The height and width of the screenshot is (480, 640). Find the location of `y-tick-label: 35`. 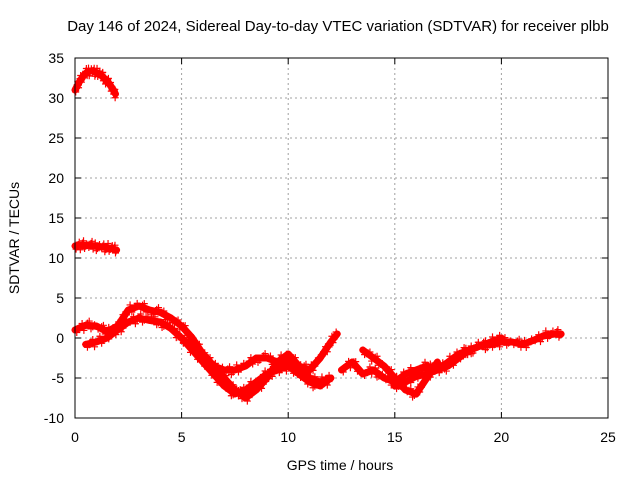

y-tick-label: 35 is located at coordinates (56, 58).